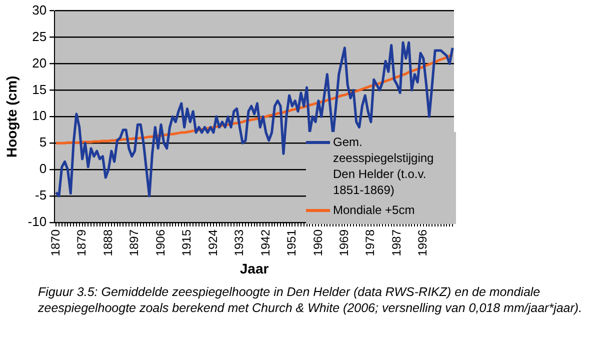  What do you see at coordinates (370, 242) in the screenshot?
I see `x-tick-label: 1978` at bounding box center [370, 242].